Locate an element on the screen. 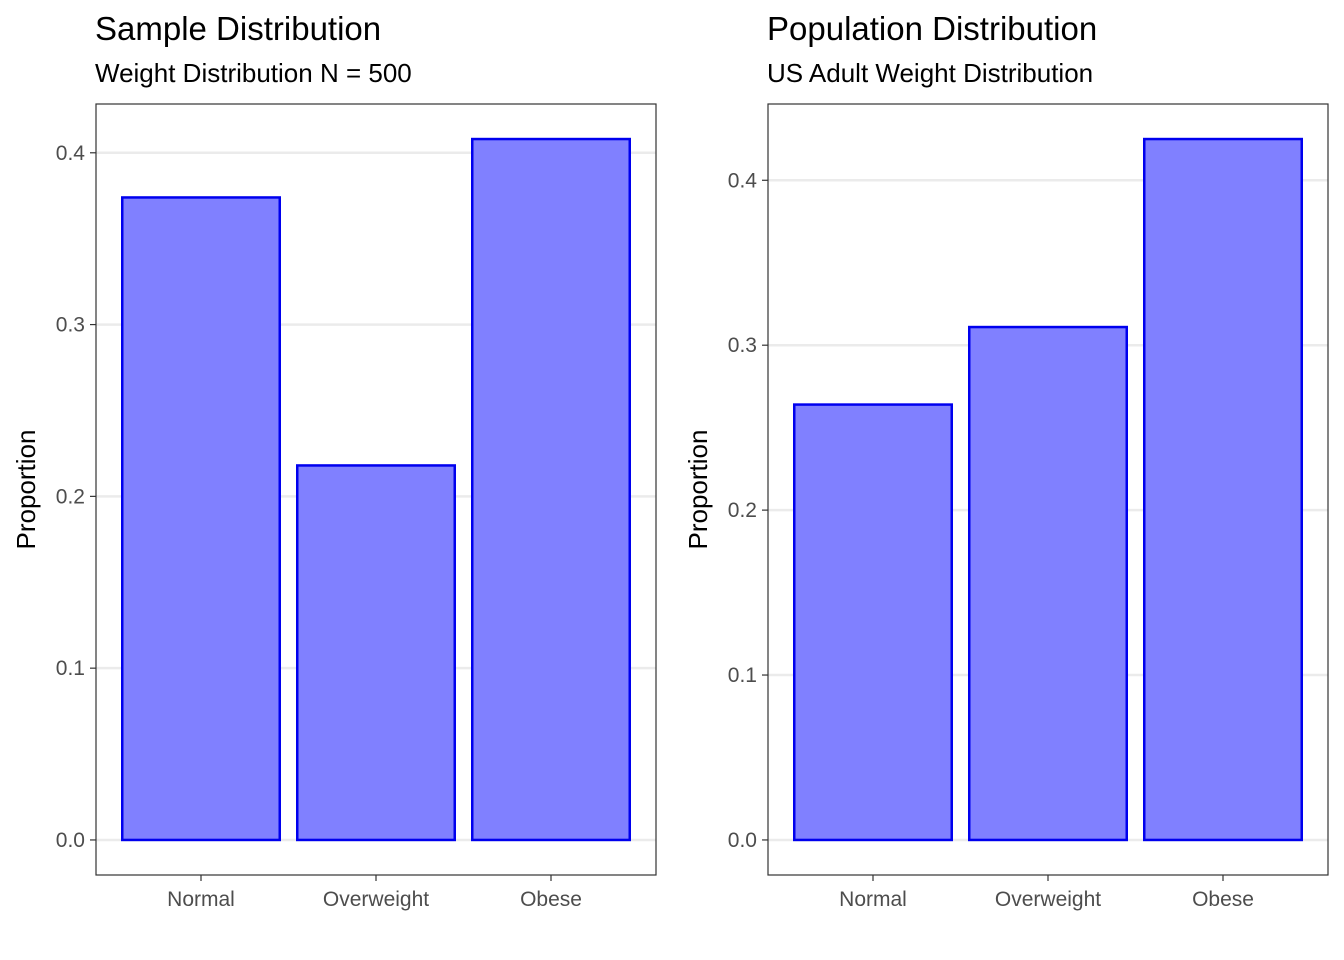 The width and height of the screenshot is (1344, 960). chart-title: Sample Distribution is located at coordinates (238, 28).